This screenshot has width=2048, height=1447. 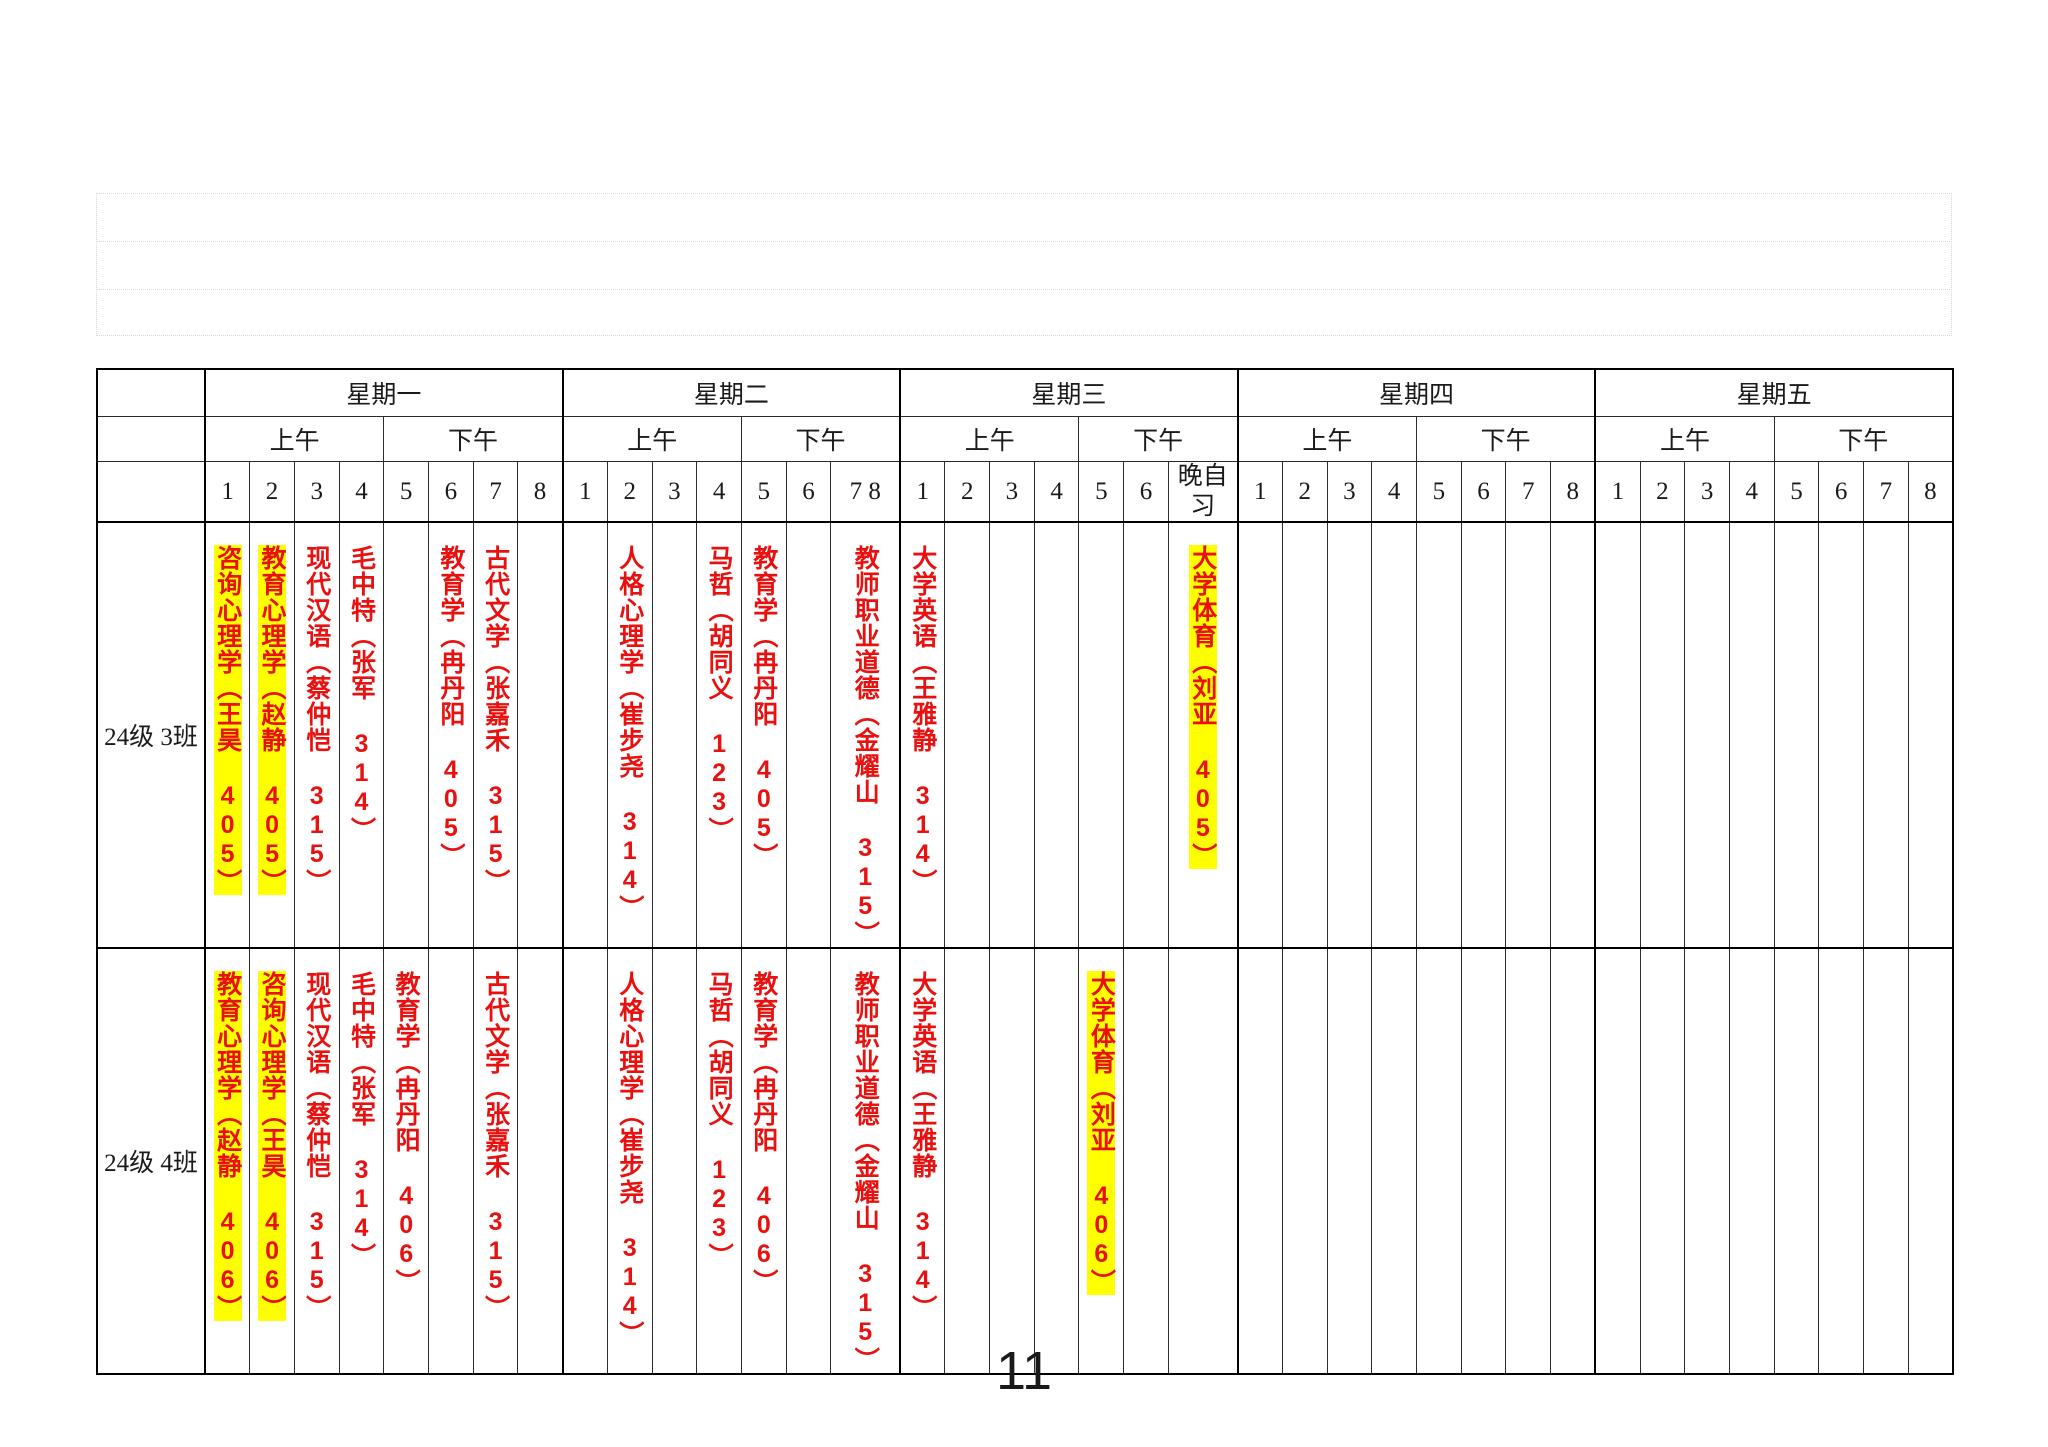 What do you see at coordinates (151, 492) in the screenshot?
I see `period-header-blank` at bounding box center [151, 492].